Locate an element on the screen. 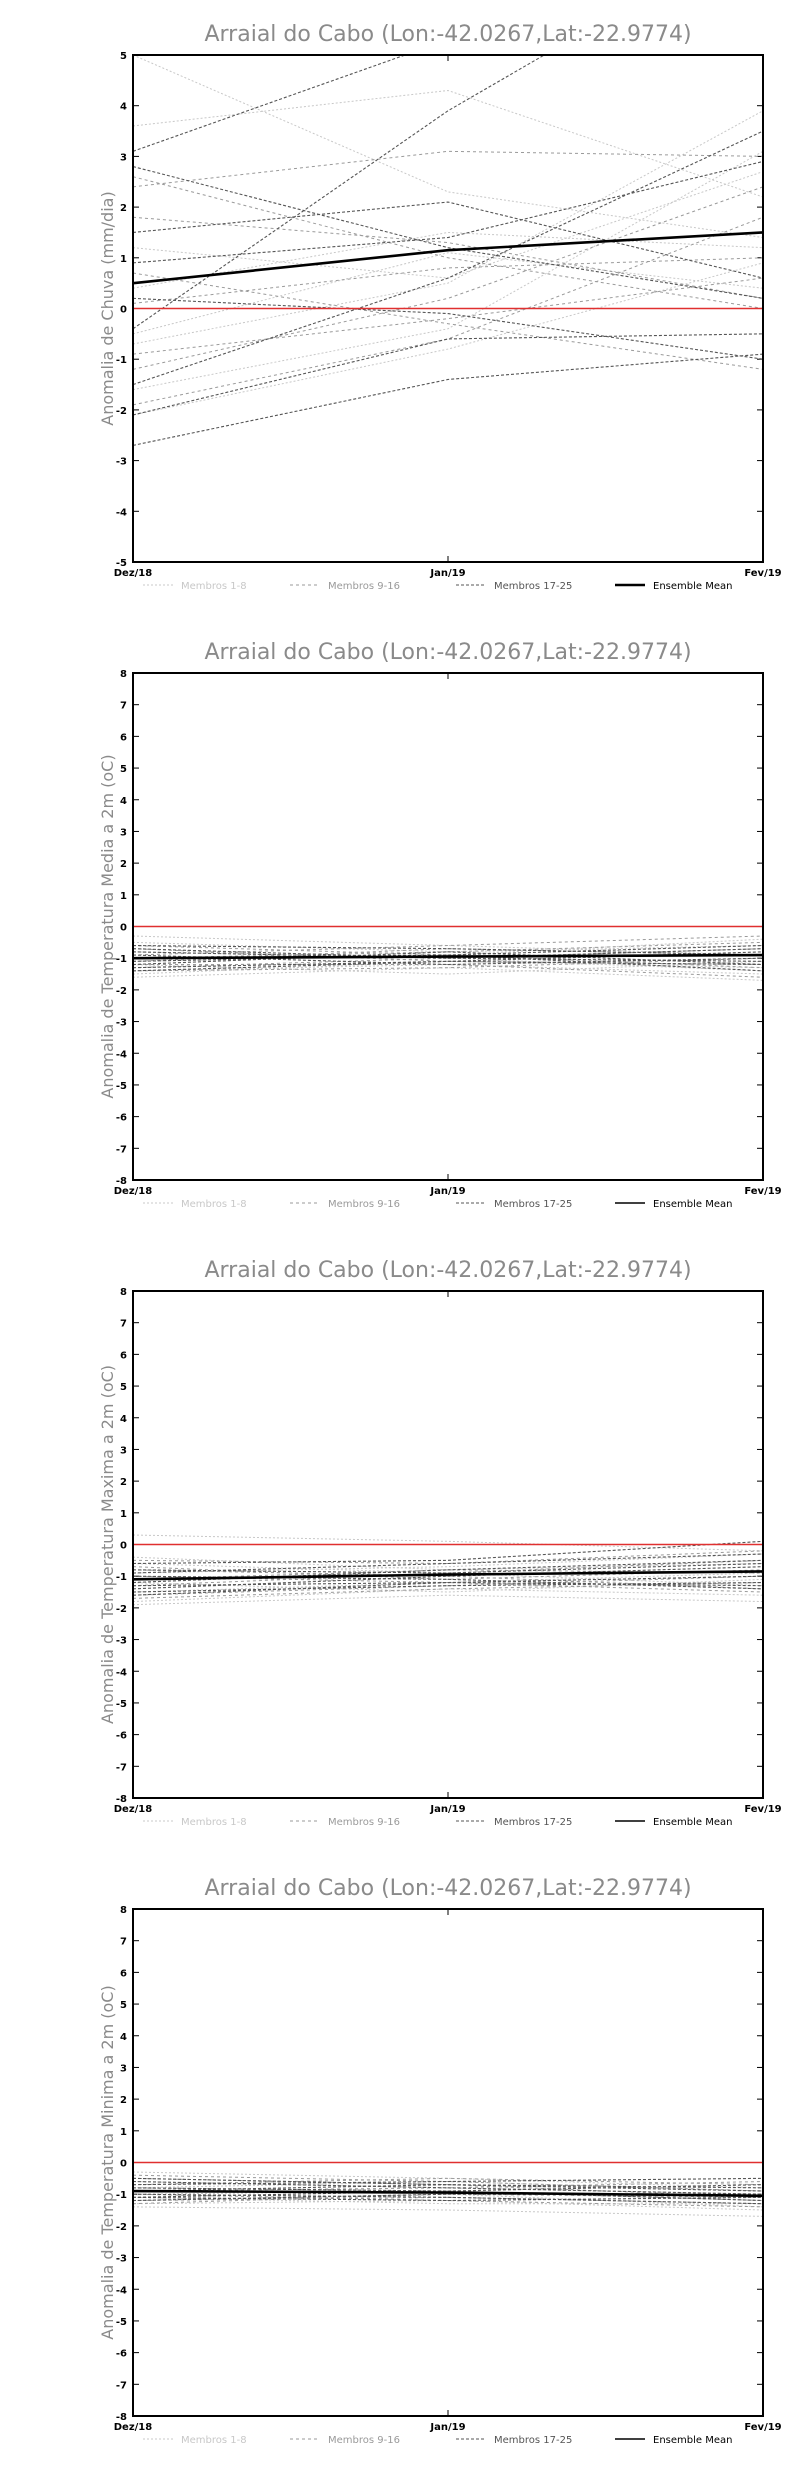 The image size is (800, 2472). y-tick-label: -5 is located at coordinates (121, 1086).